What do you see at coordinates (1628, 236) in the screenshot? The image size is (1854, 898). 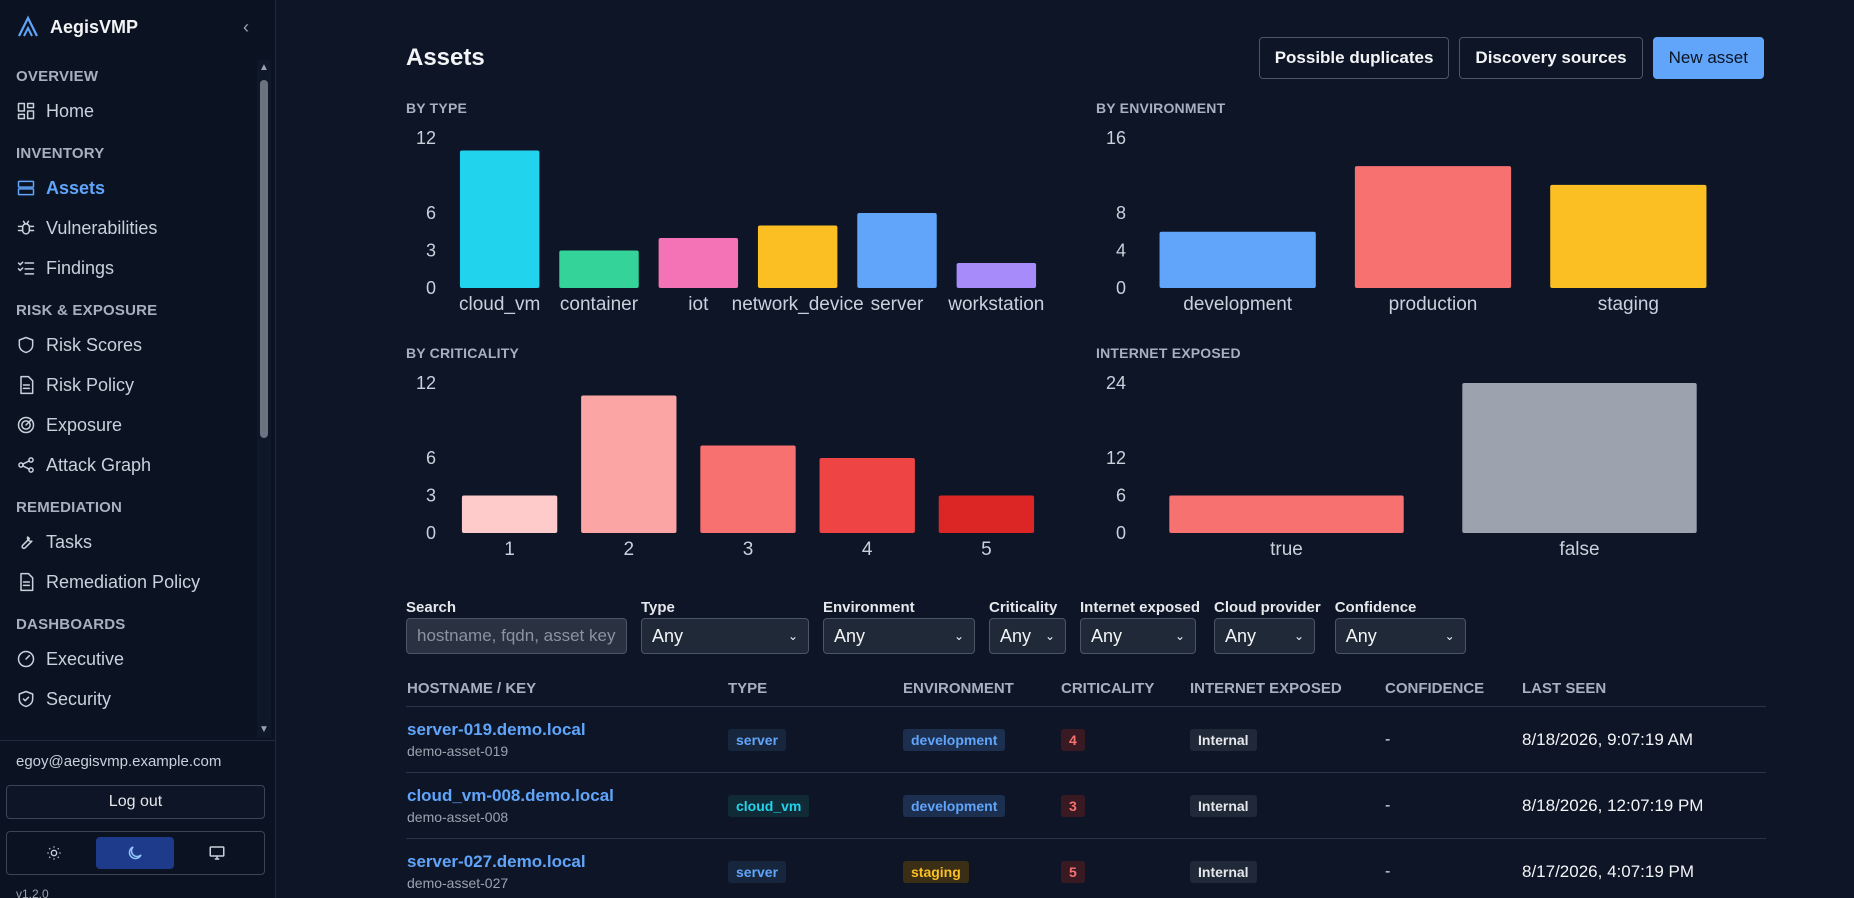 I see `bar-staging` at bounding box center [1628, 236].